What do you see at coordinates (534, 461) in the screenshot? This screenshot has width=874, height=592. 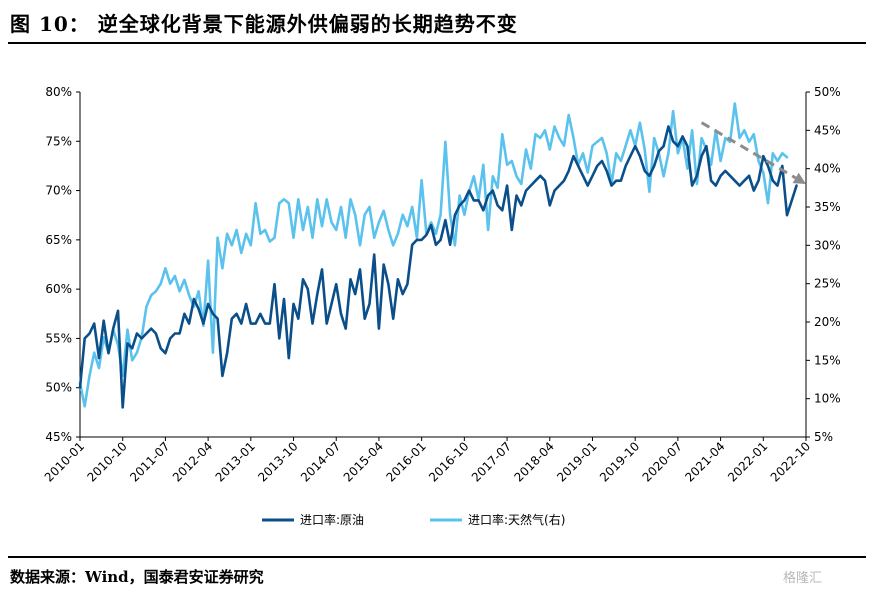 I see `x-tick-label: 2018-04` at bounding box center [534, 461].